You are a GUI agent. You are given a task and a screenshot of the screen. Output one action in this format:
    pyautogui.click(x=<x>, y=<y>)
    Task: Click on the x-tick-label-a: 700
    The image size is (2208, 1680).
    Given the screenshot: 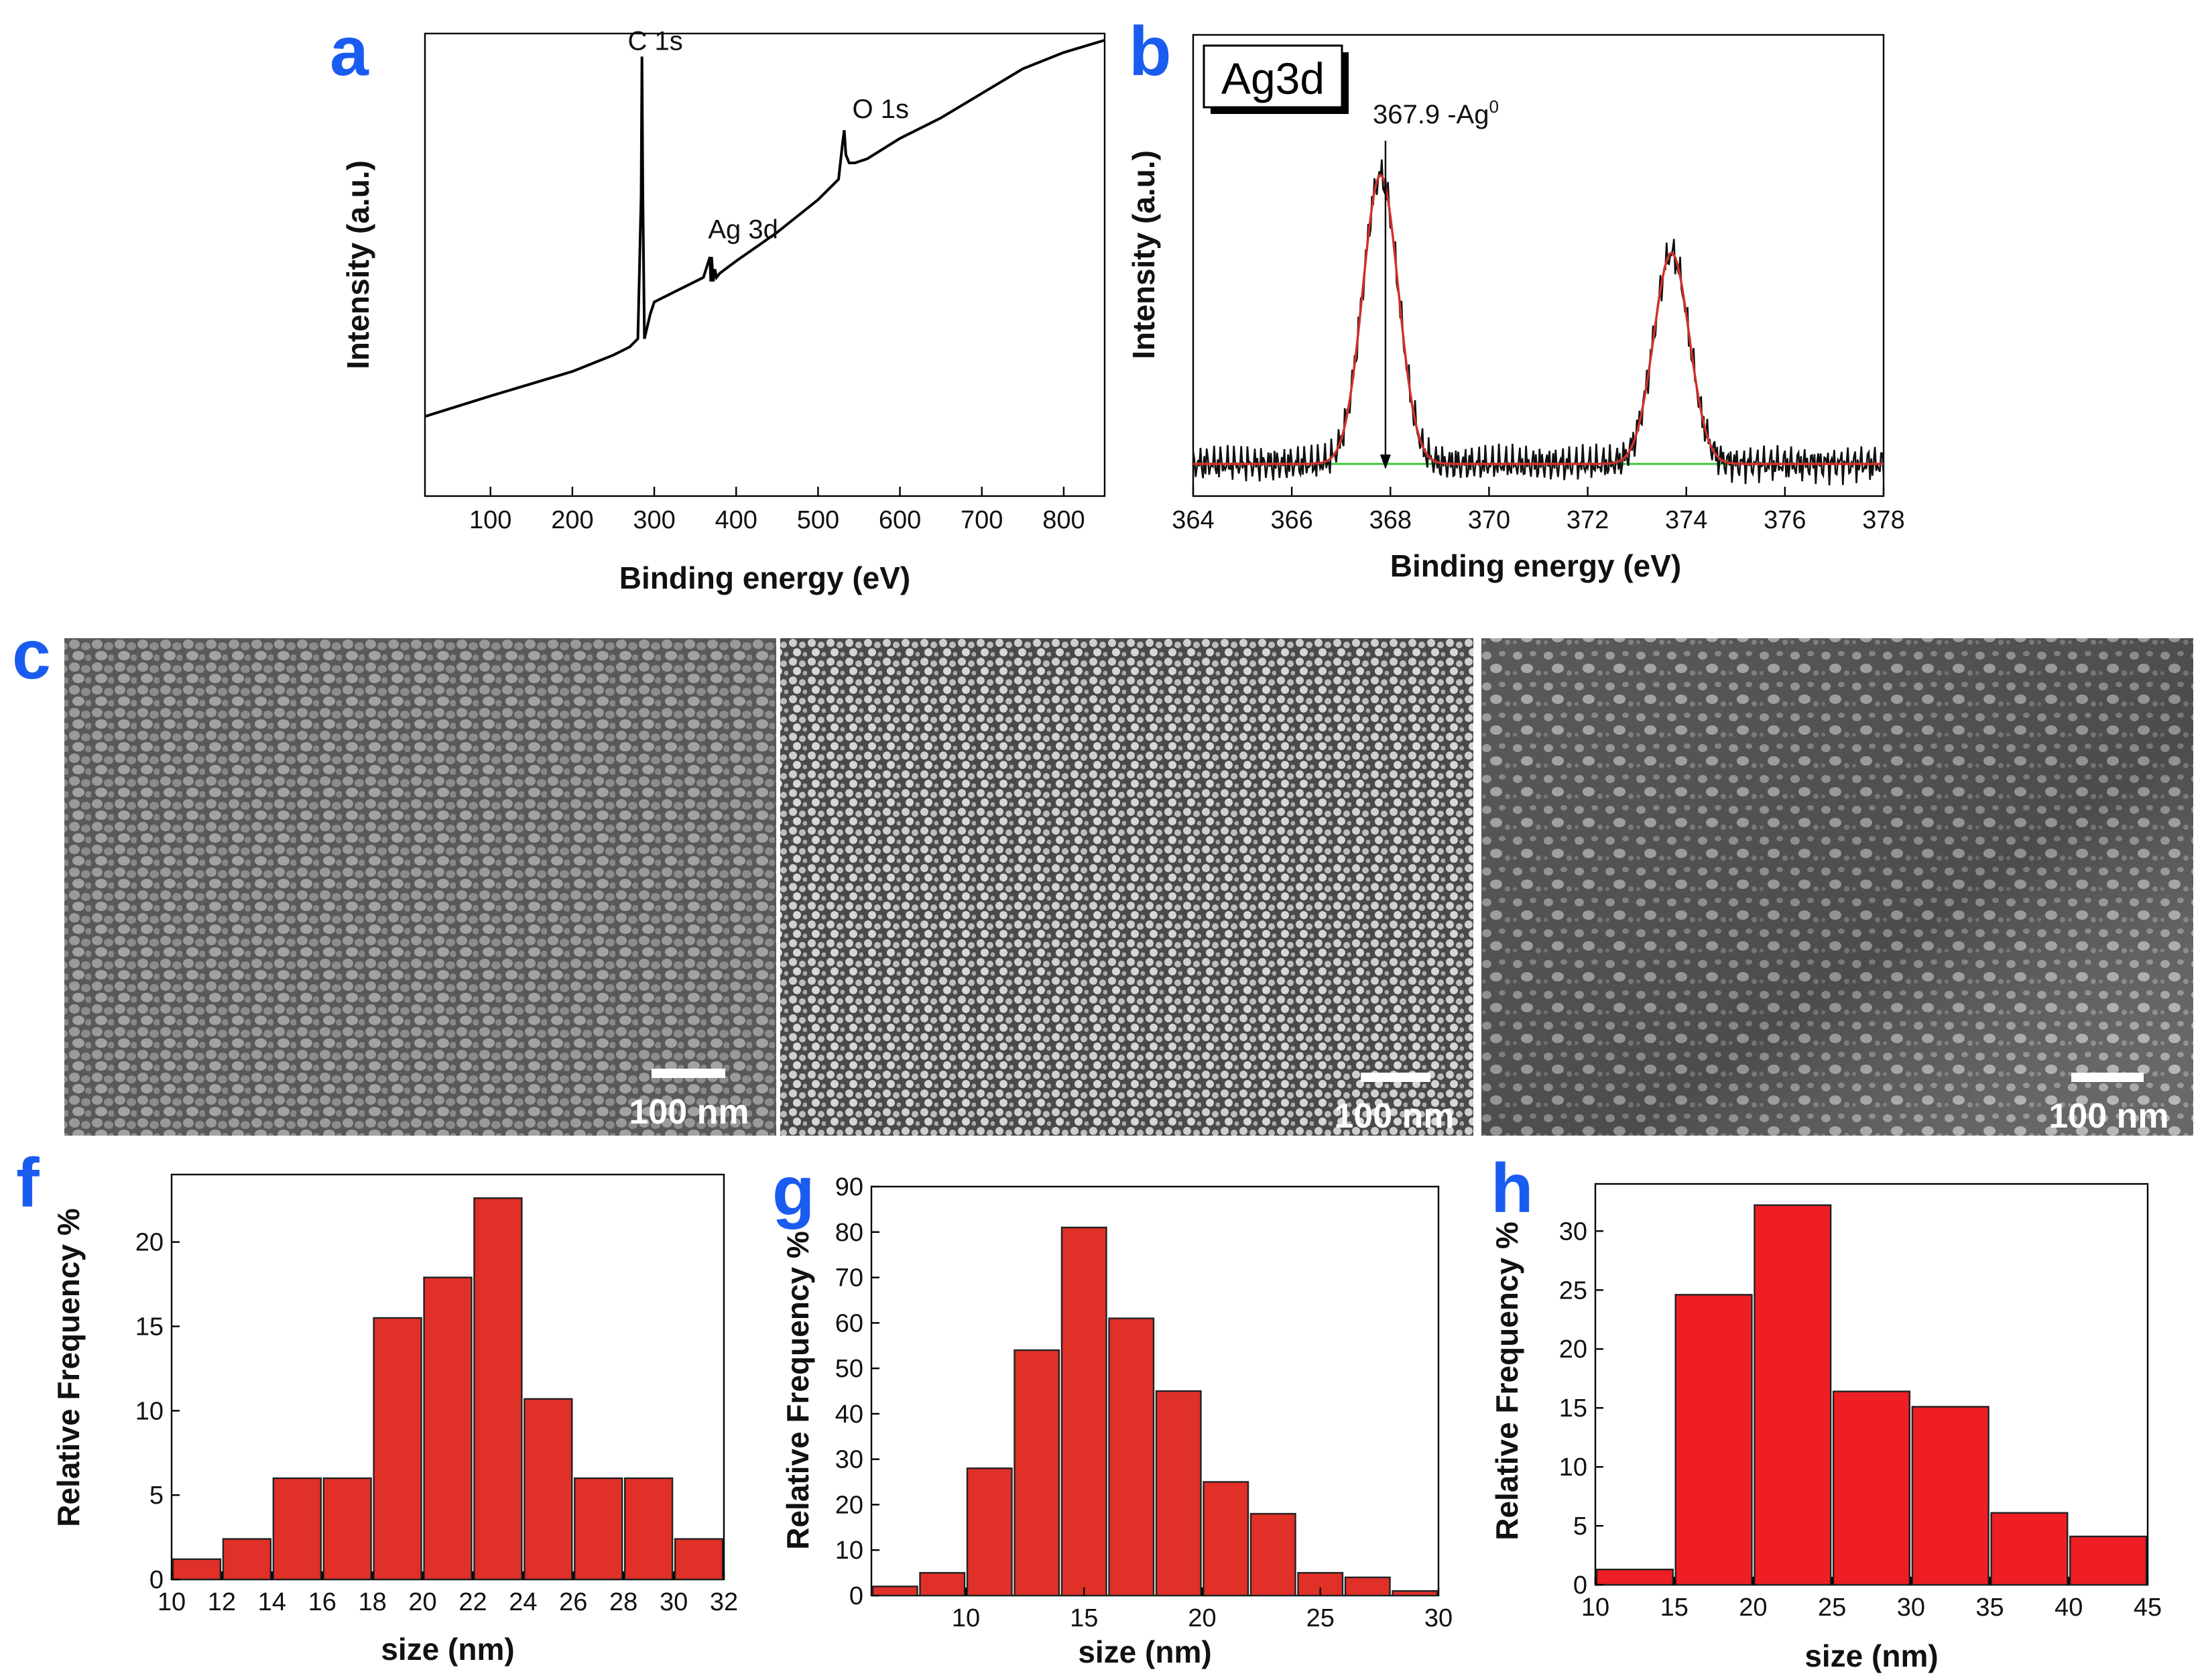 What is the action you would take?
    pyautogui.click(x=982, y=520)
    